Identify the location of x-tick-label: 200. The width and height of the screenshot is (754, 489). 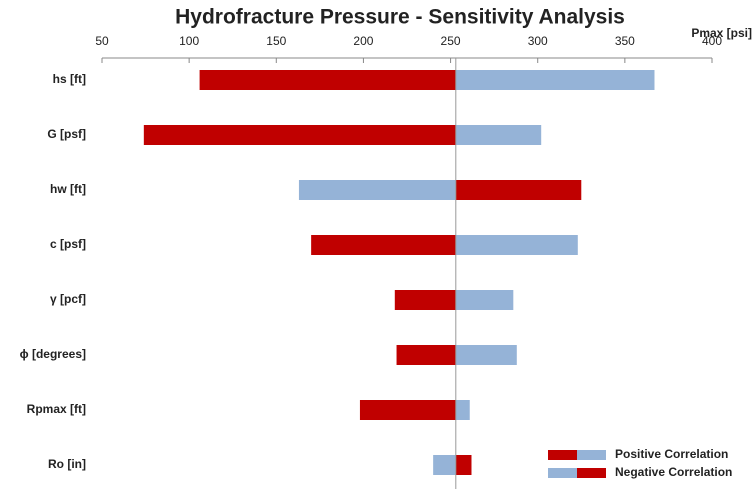
(363, 41).